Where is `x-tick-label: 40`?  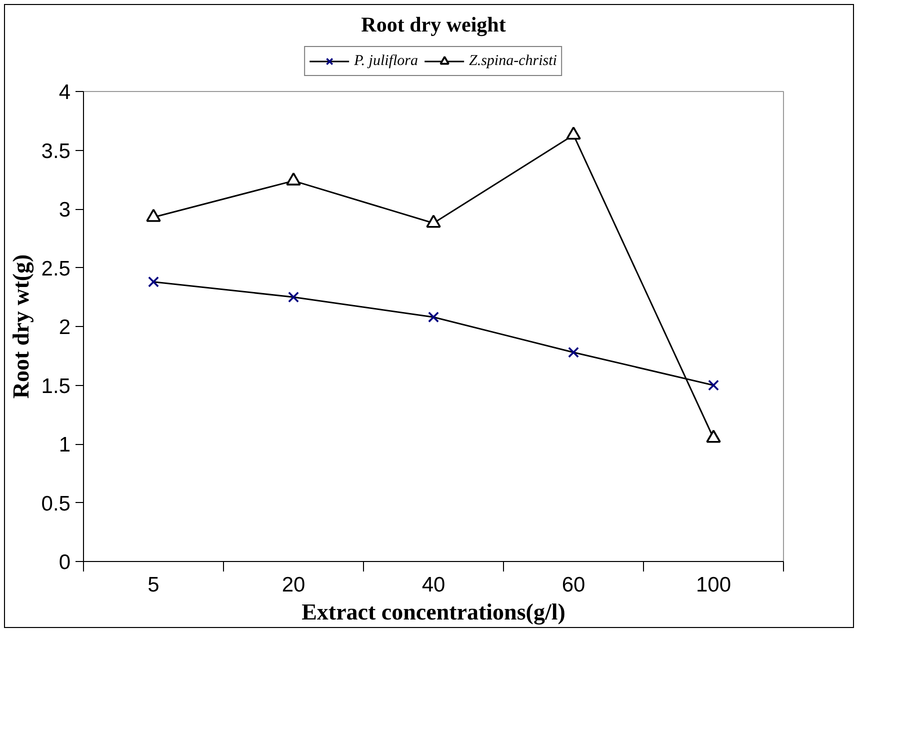
x-tick-label: 40 is located at coordinates (434, 585).